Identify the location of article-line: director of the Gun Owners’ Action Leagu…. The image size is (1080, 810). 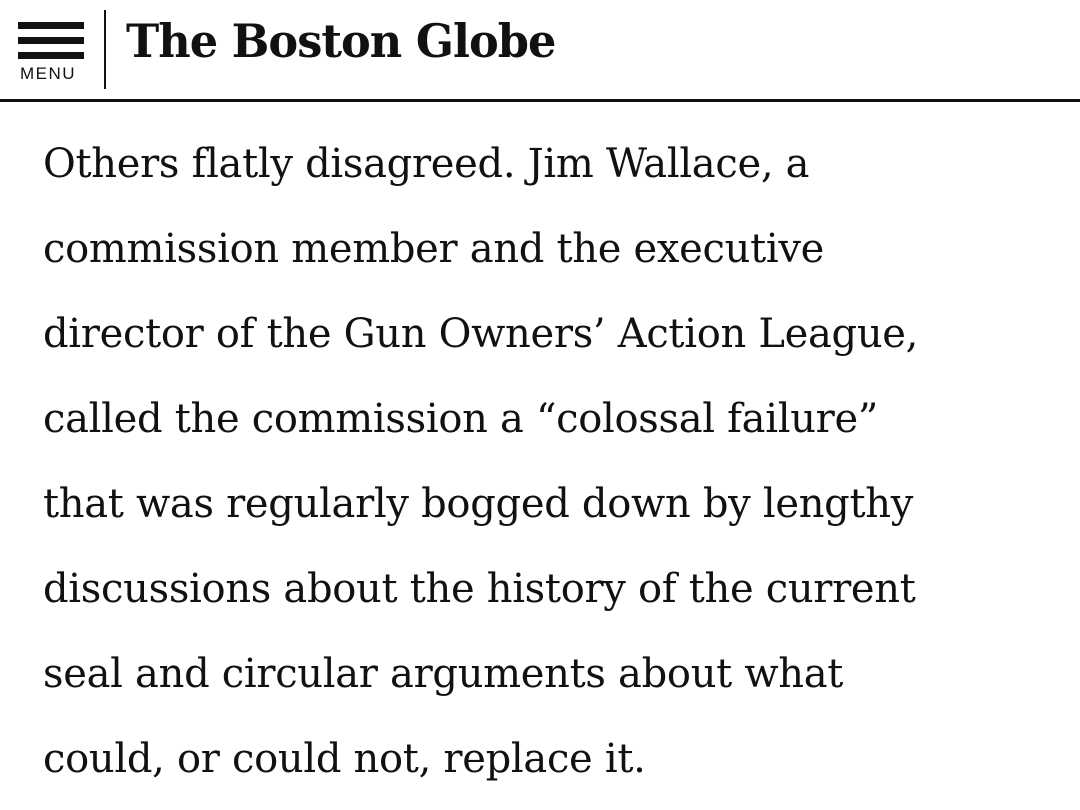
(481, 334).